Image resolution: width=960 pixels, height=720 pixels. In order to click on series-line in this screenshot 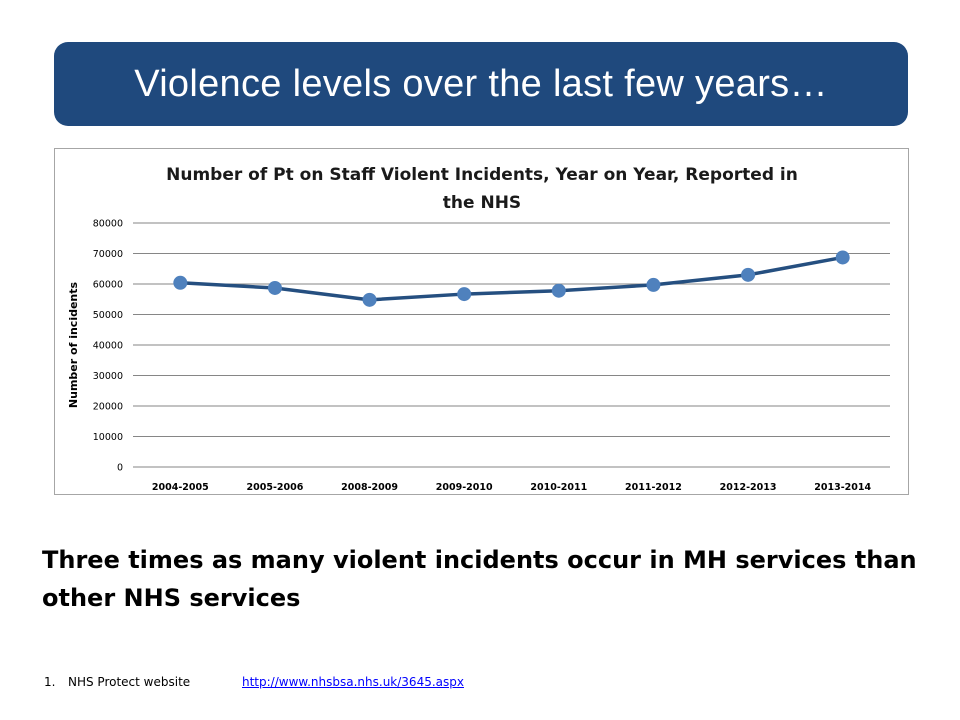, I will do `click(512, 278)`.